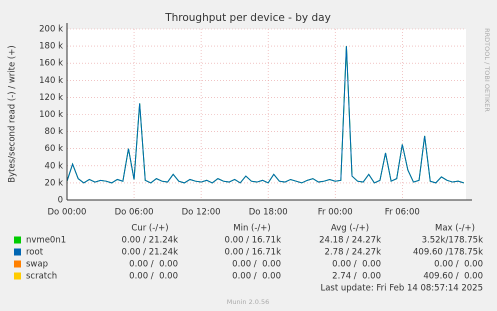 The height and width of the screenshot is (311, 497). What do you see at coordinates (51, 115) in the screenshot?
I see `y-tick-label: 100 k` at bounding box center [51, 115].